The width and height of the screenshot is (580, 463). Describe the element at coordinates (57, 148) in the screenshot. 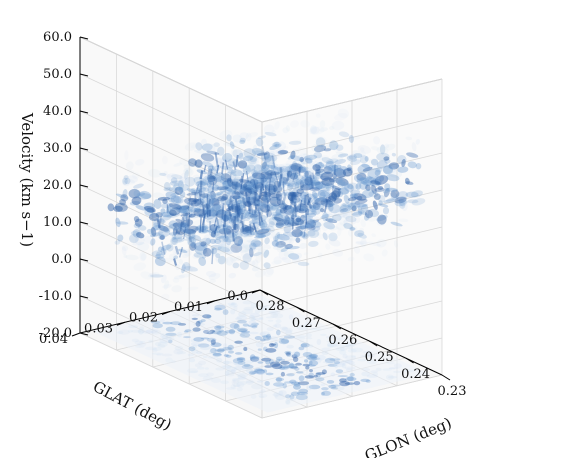

I see `z-tick-label: 30.0` at that location.